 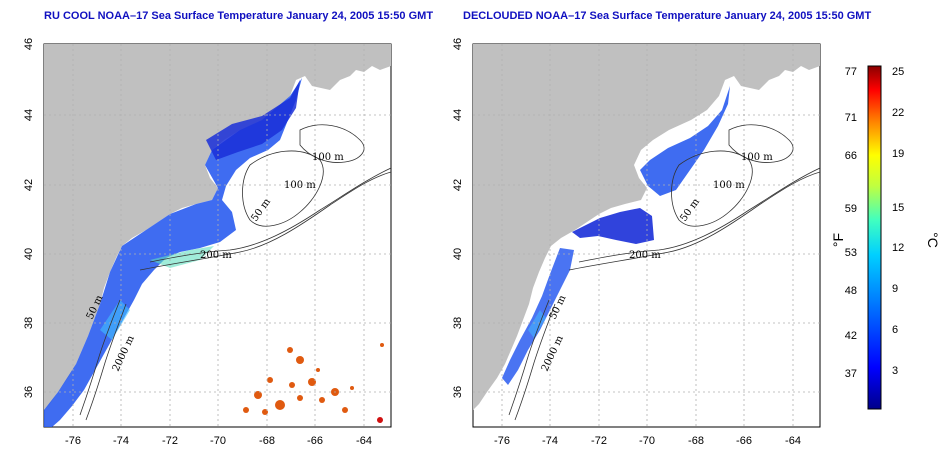 I want to click on left-lon-68: -68, so click(x=267, y=441).